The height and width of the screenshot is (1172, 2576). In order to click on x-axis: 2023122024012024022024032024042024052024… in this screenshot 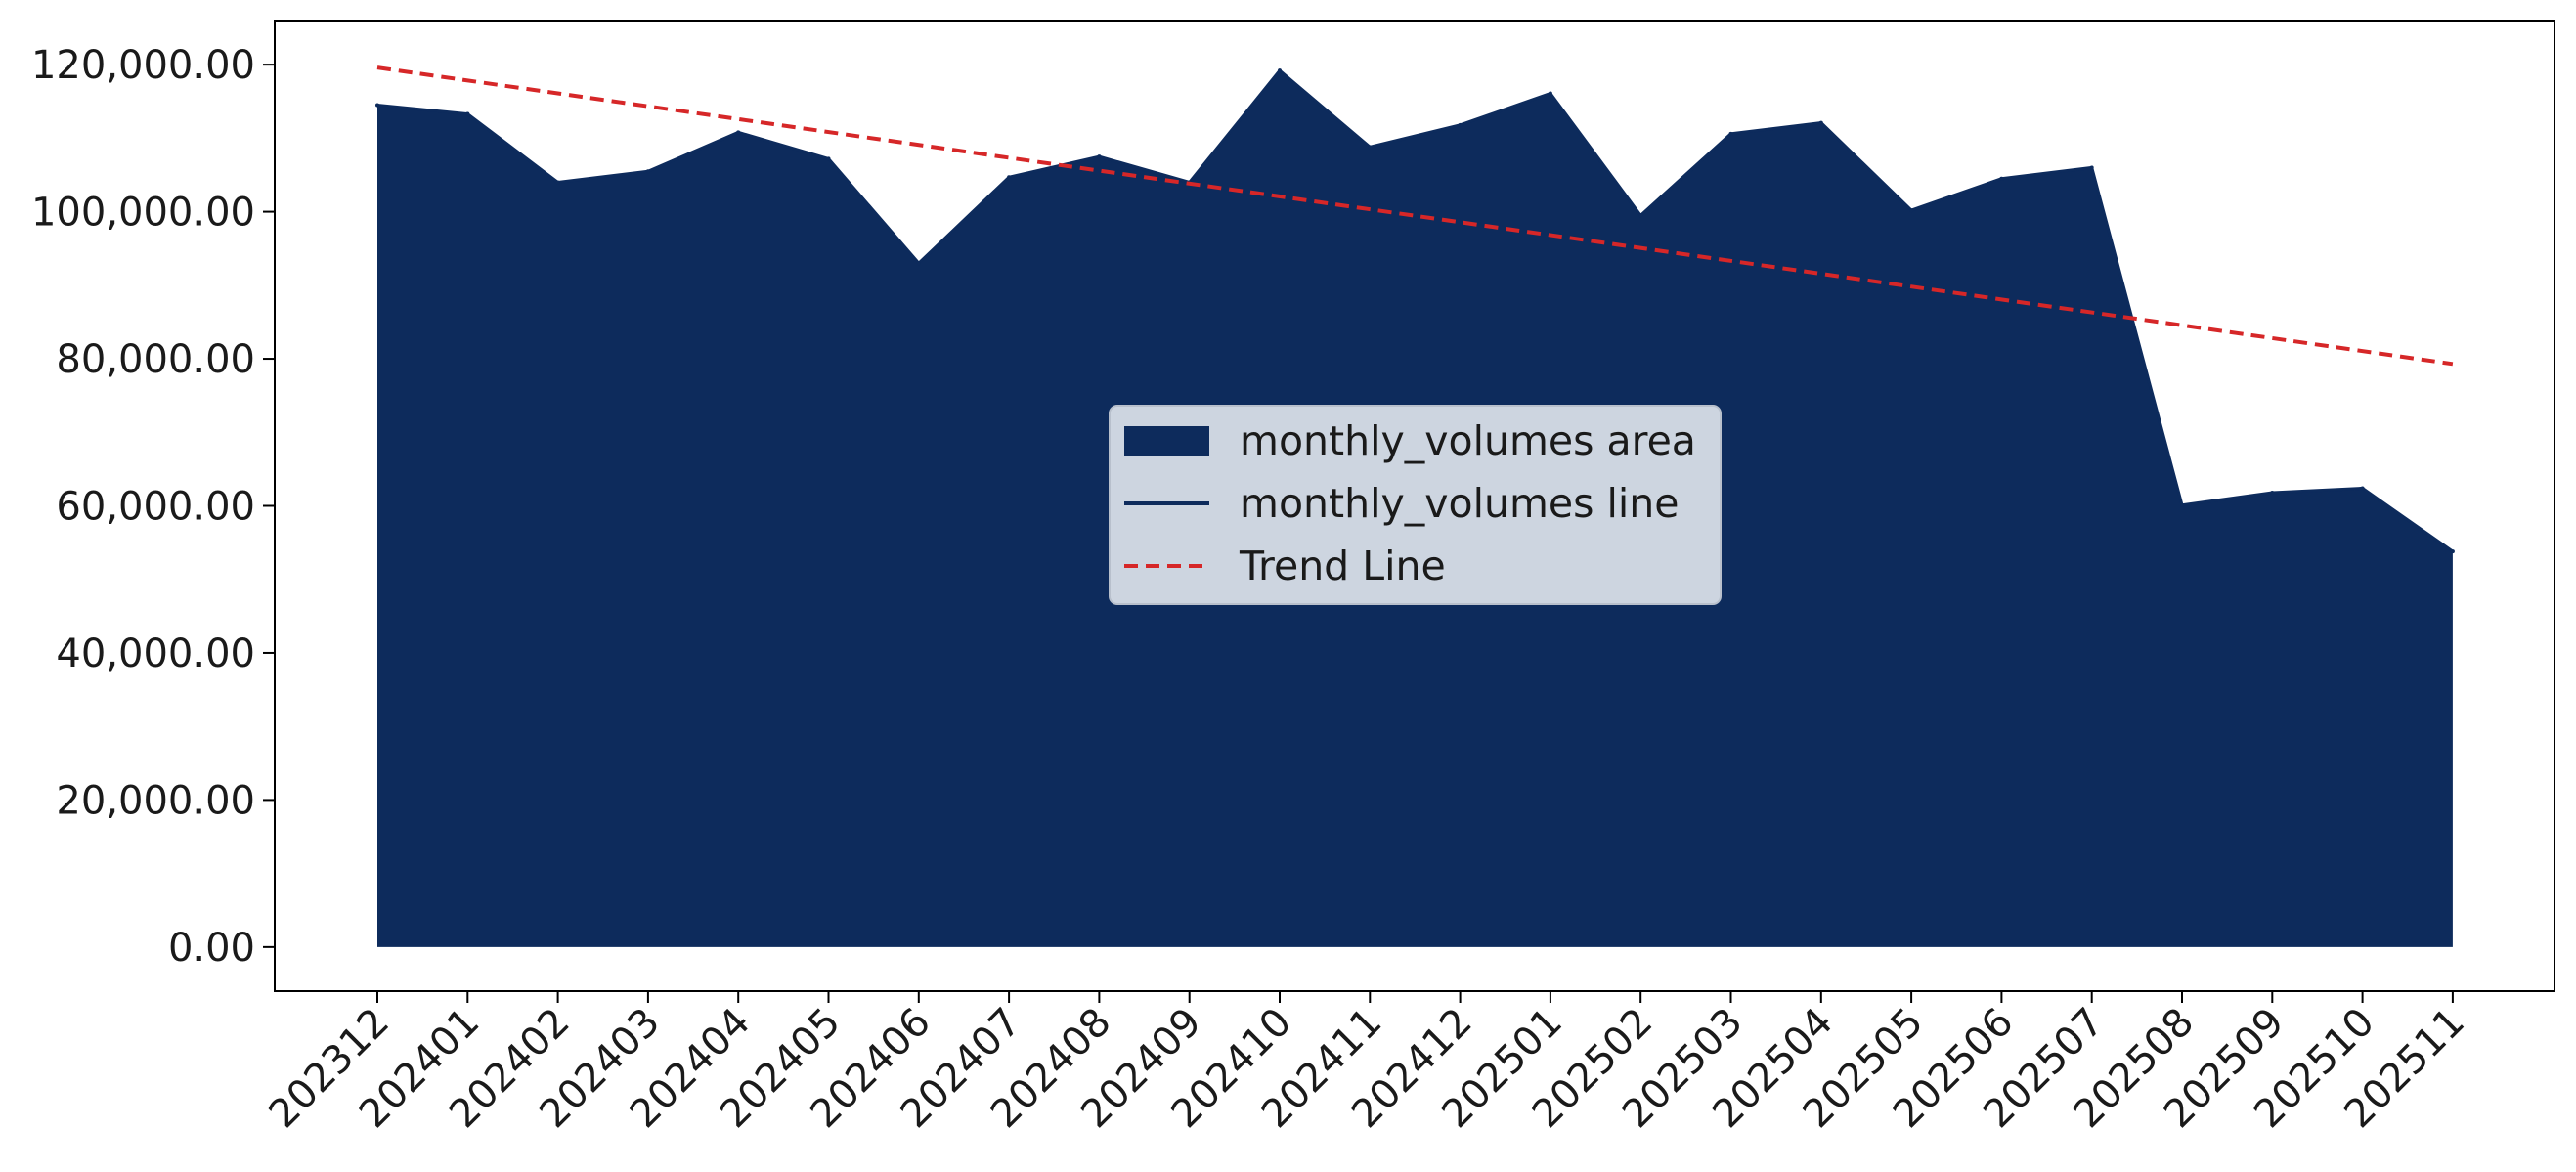, I will do `click(1367, 1064)`.